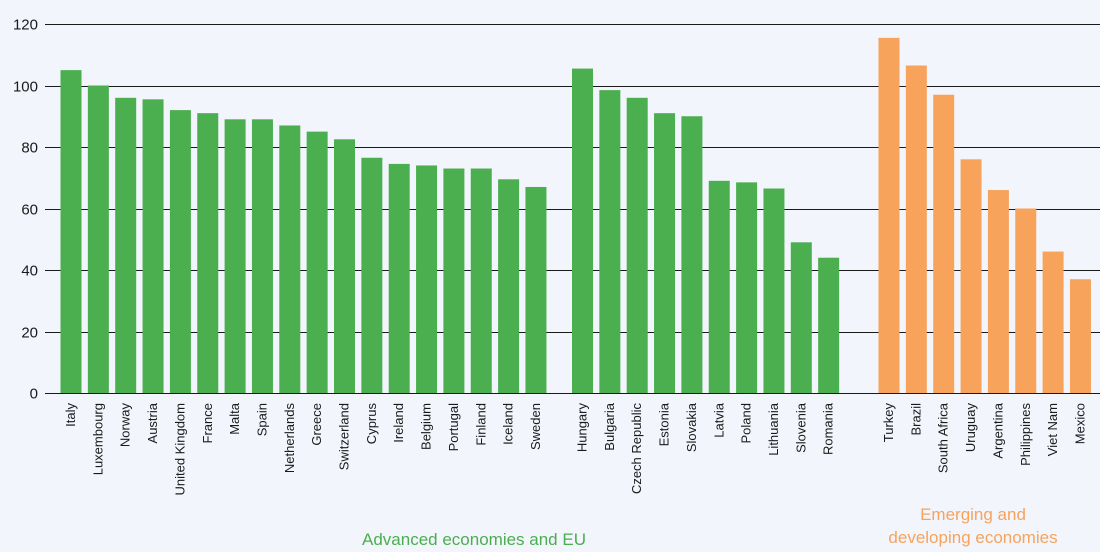 This screenshot has width=1100, height=552. What do you see at coordinates (582, 231) in the screenshot?
I see `bar-hungary` at bounding box center [582, 231].